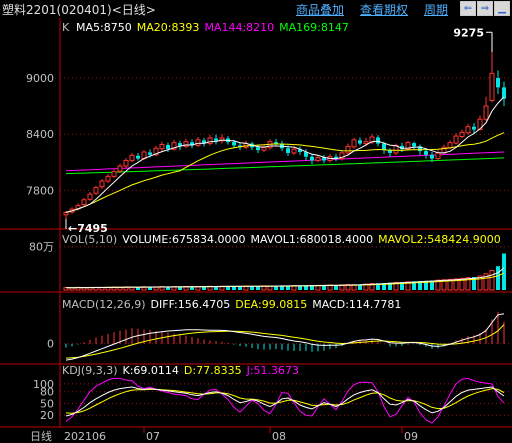 This screenshot has width=512, height=443. Describe the element at coordinates (502, 8) in the screenshot. I see `minimize-icon: ▁` at that location.